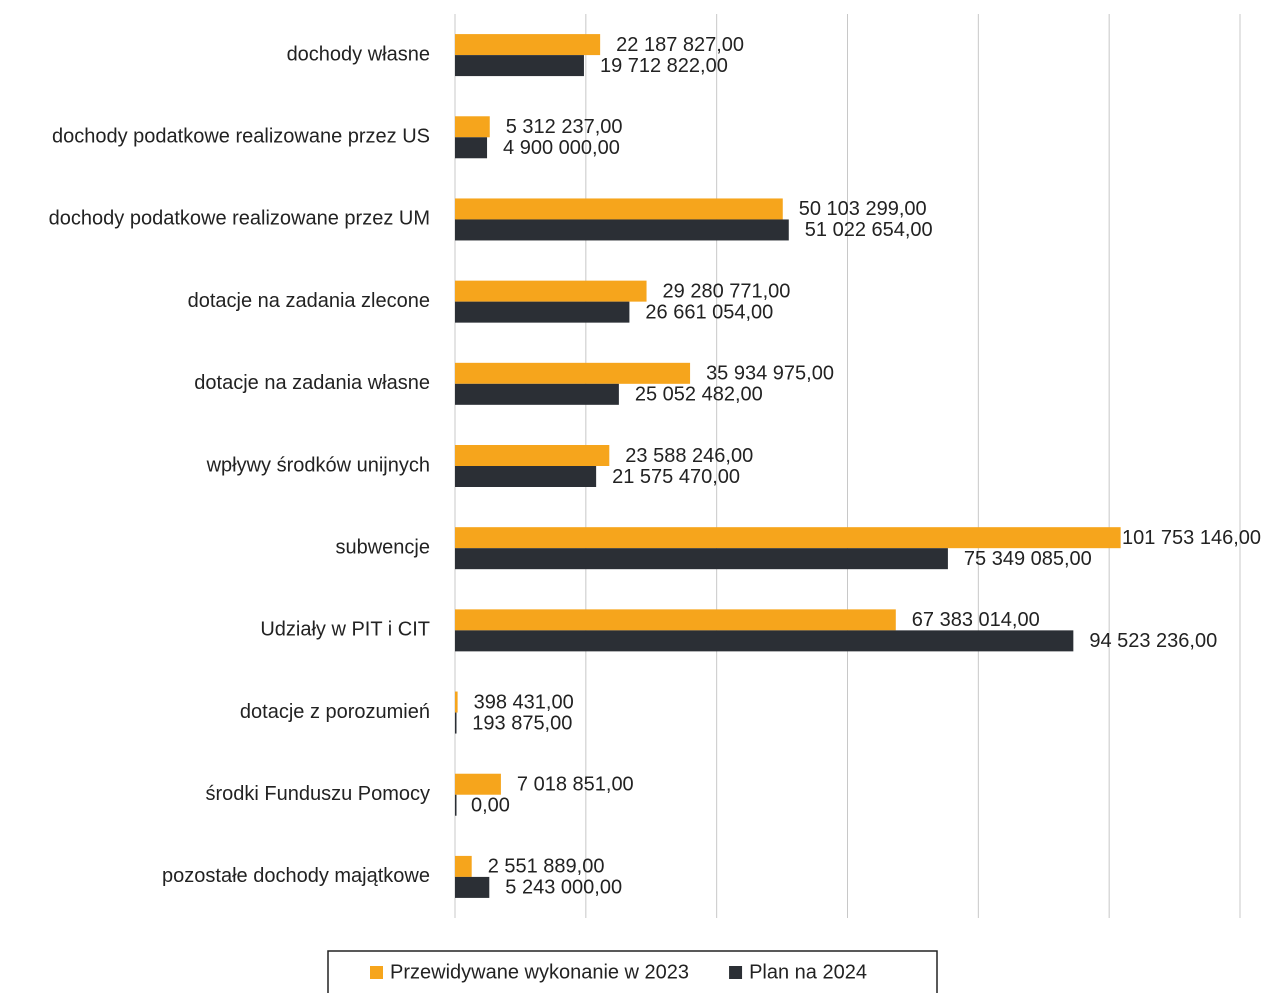 The width and height of the screenshot is (1263, 998). I want to click on category-label: dotacje na zadania zlecone, so click(309, 301).